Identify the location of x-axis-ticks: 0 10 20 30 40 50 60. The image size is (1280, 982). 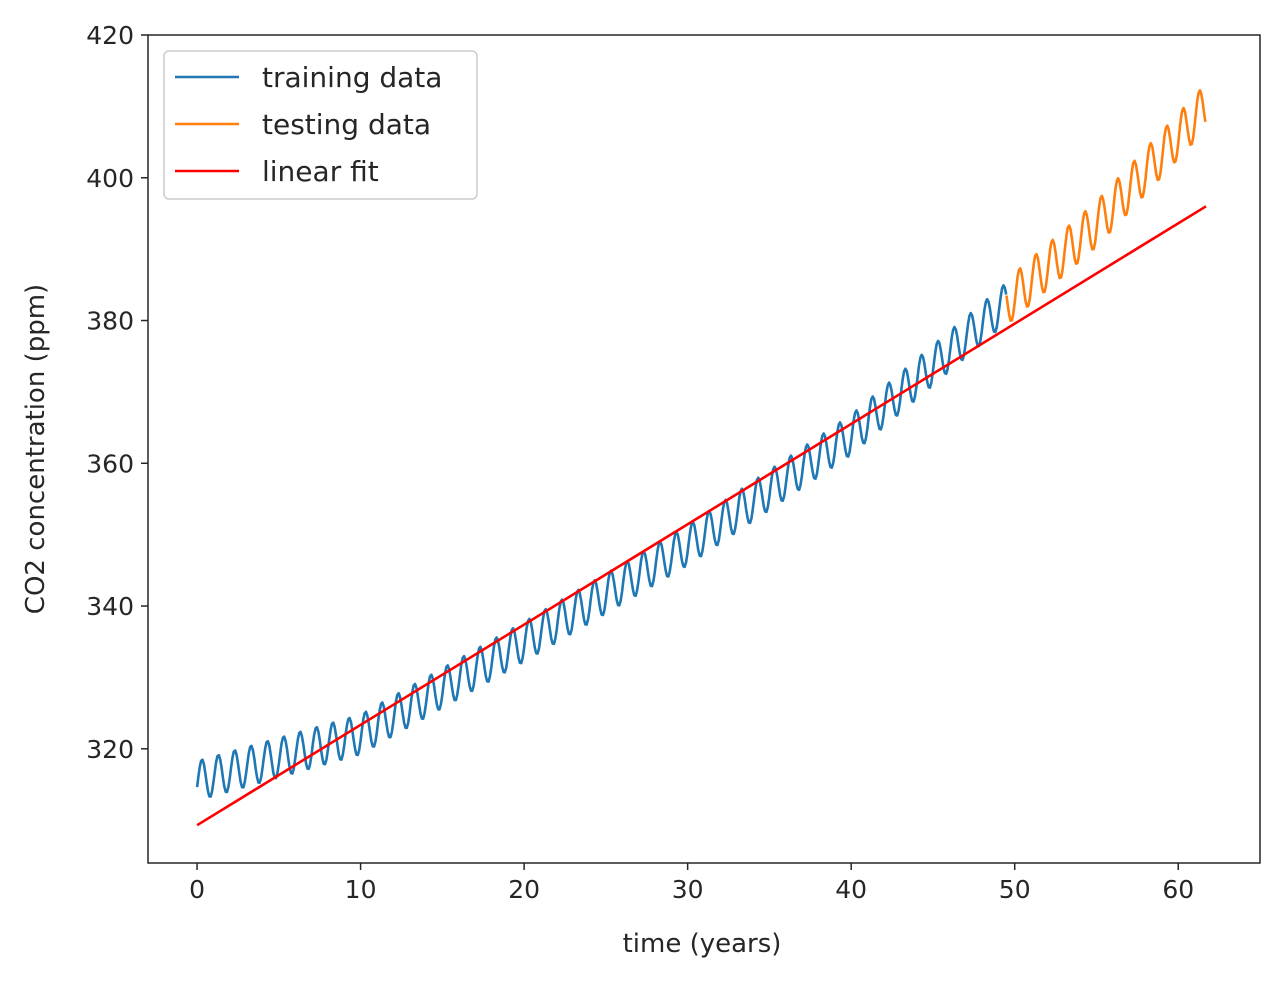
(691, 883).